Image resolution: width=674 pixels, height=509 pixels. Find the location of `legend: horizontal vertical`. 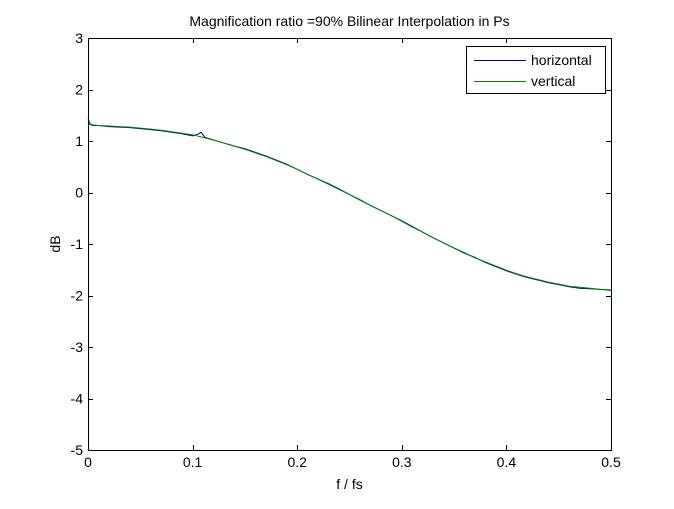

legend: horizontal vertical is located at coordinates (536, 70).